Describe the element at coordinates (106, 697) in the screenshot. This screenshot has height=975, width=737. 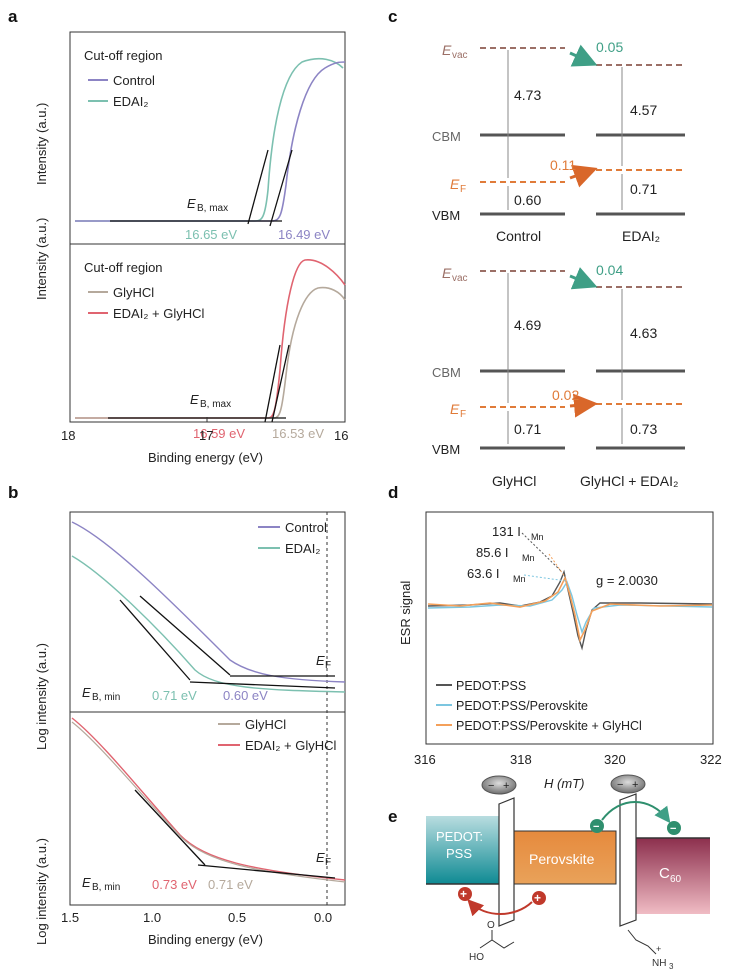
I see `b-top-eb-sub: B, min` at that location.